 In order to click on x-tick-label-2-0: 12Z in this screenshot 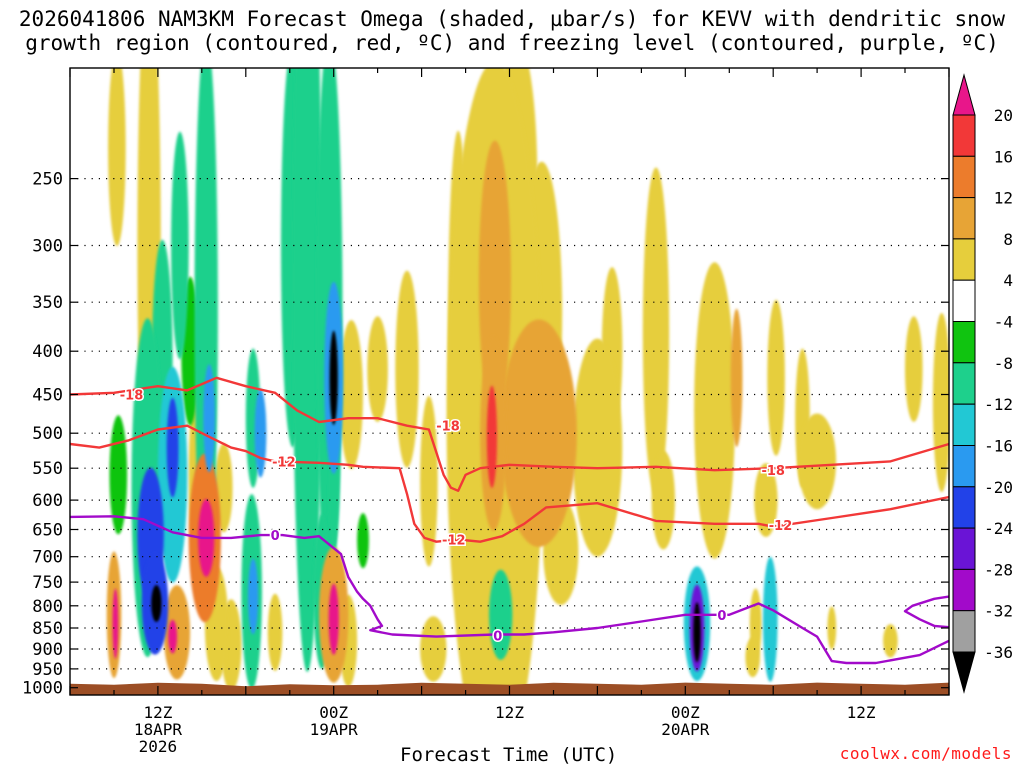, I will do `click(509, 712)`.